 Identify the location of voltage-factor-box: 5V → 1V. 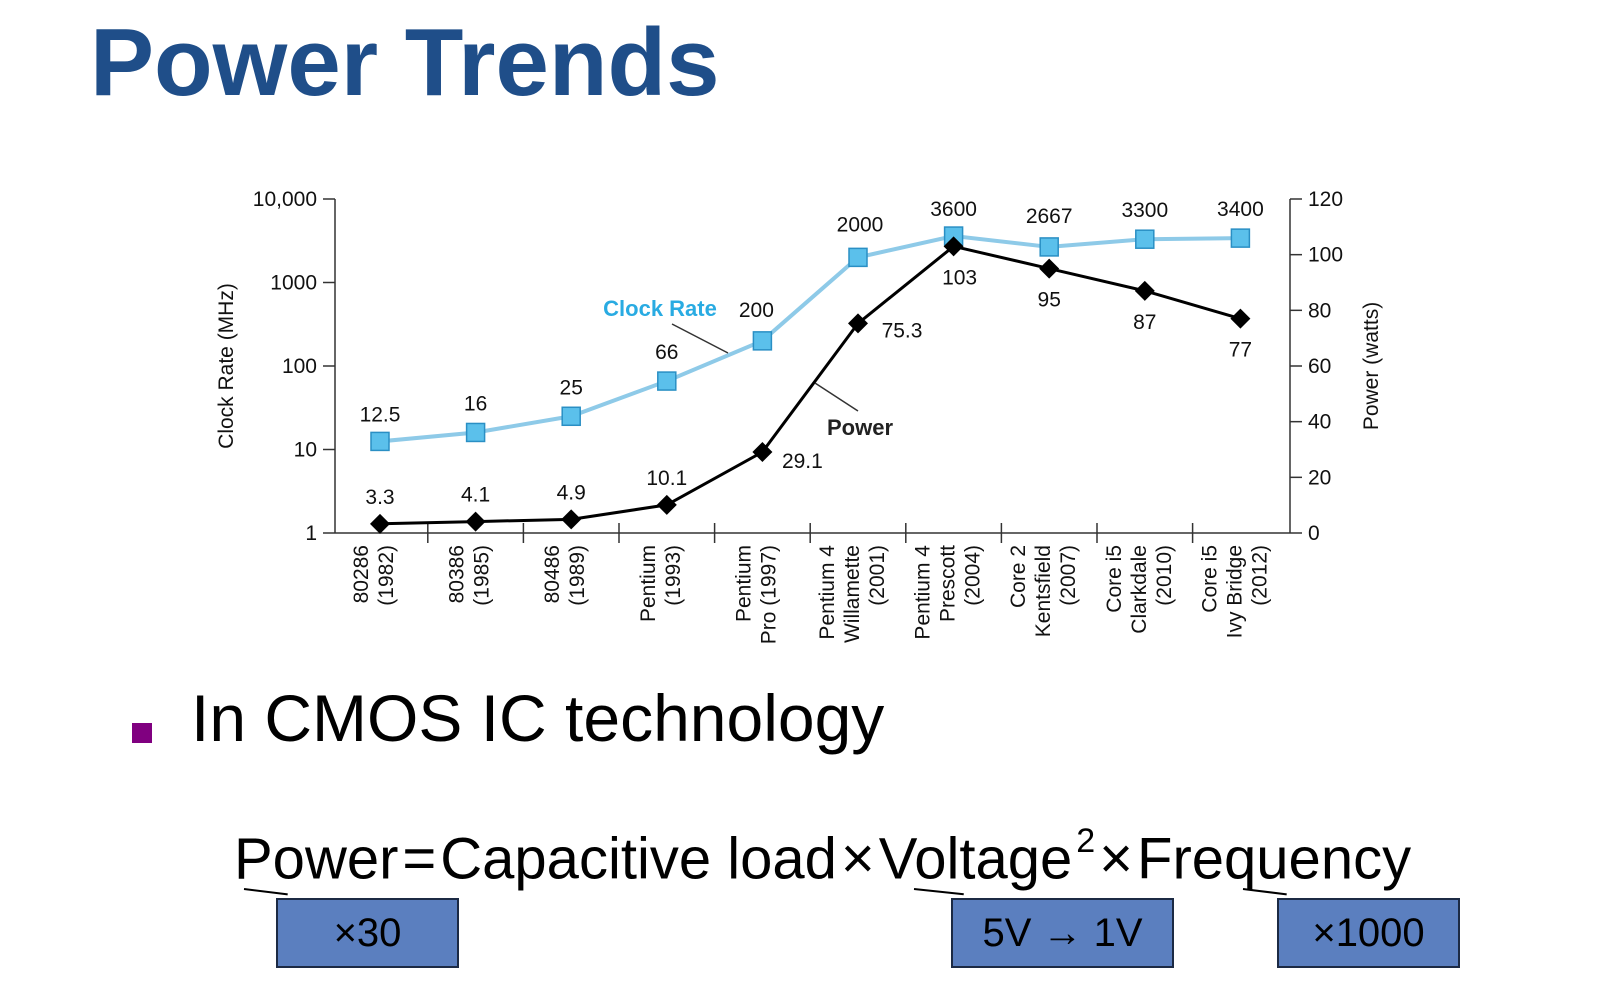
(1062, 933).